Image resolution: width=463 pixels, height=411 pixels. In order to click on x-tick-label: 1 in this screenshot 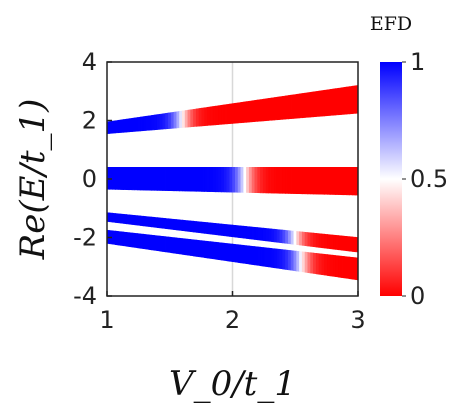, I will do `click(106, 320)`.